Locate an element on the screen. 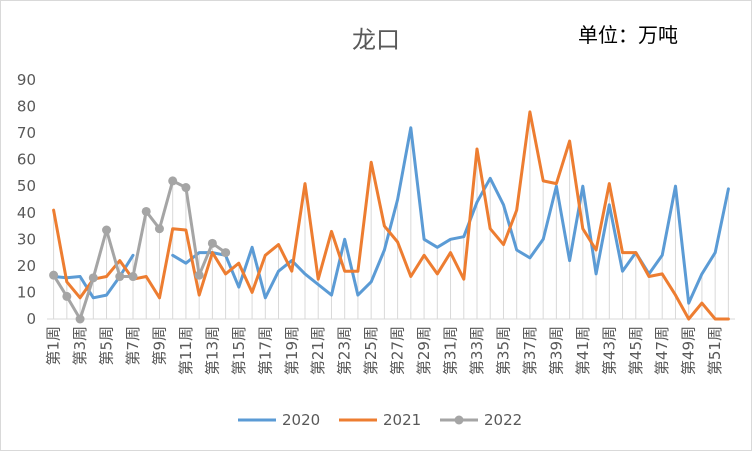  chart-title: 龙口 is located at coordinates (376, 40).